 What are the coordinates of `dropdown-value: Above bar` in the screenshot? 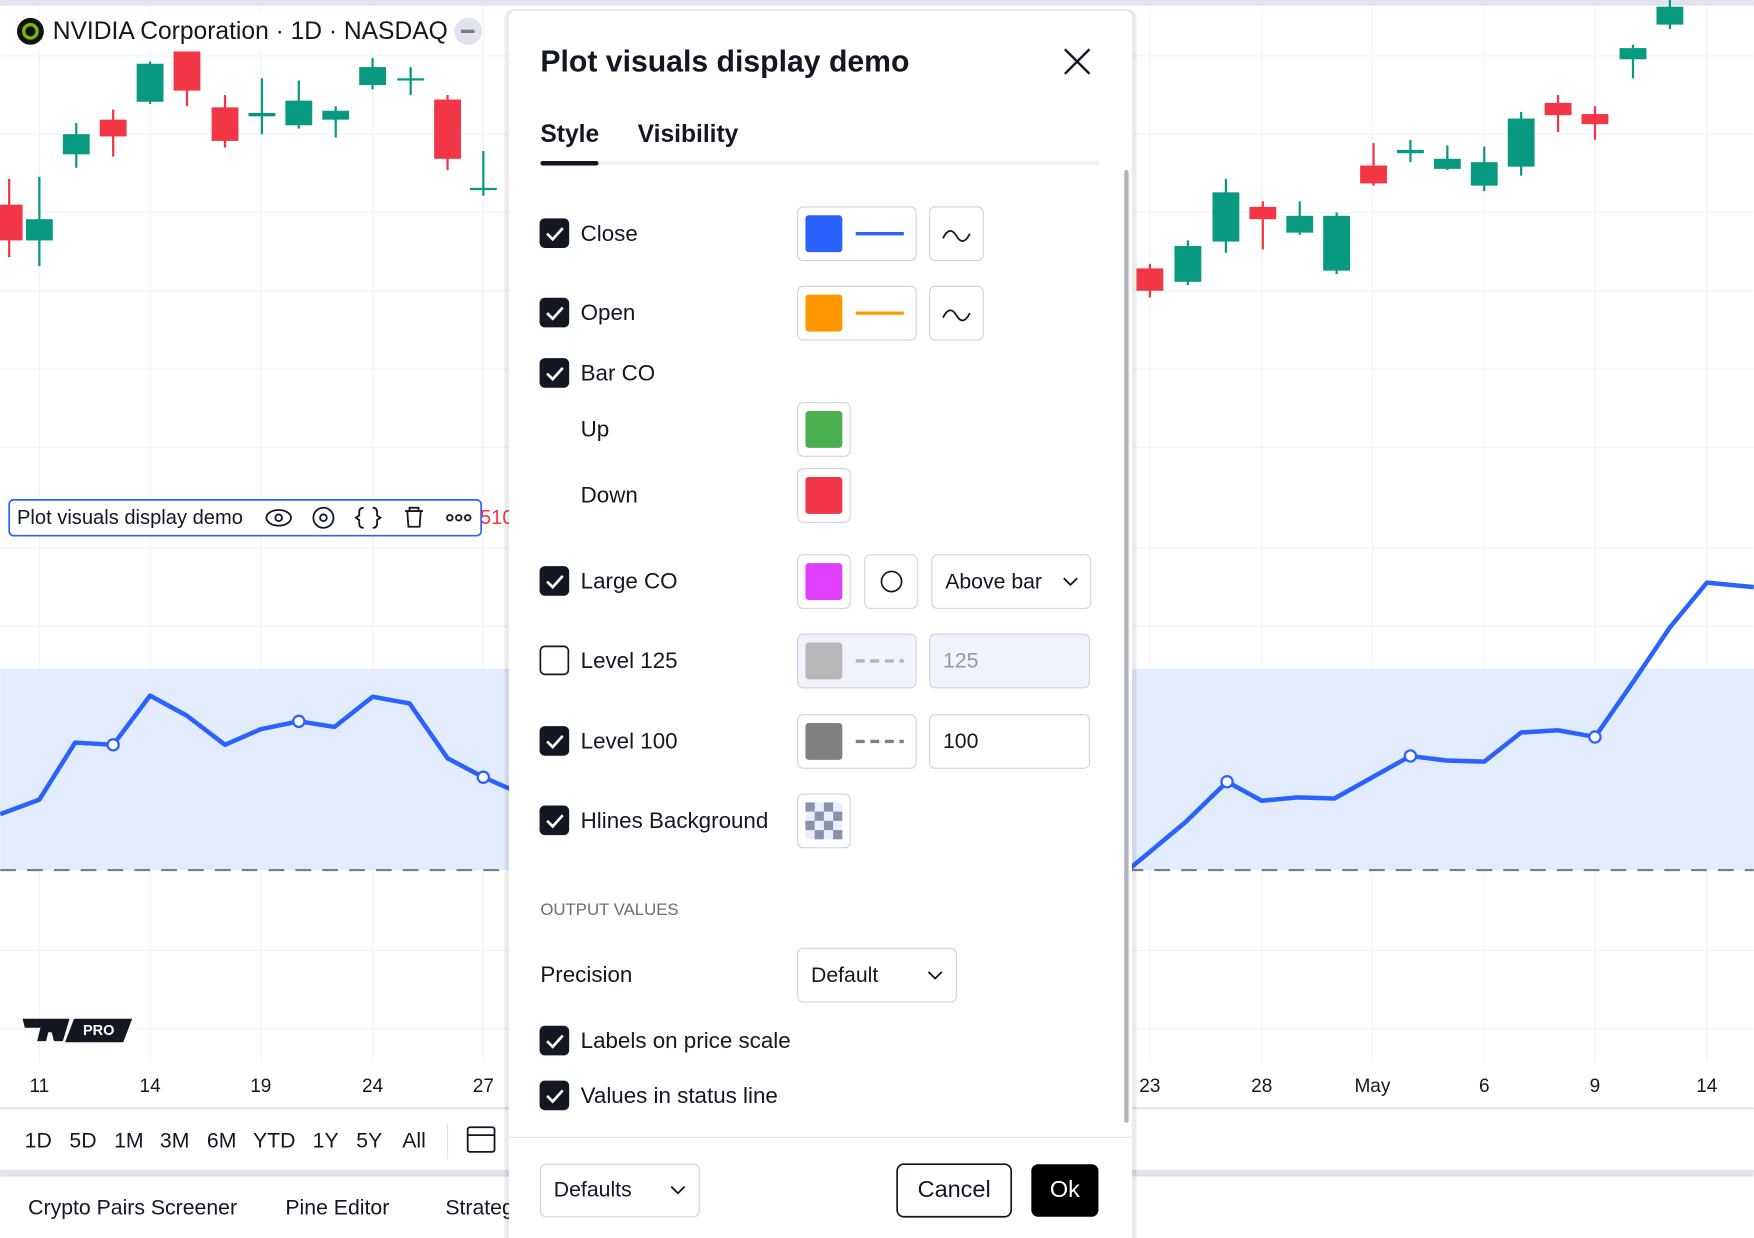 It's located at (993, 581).